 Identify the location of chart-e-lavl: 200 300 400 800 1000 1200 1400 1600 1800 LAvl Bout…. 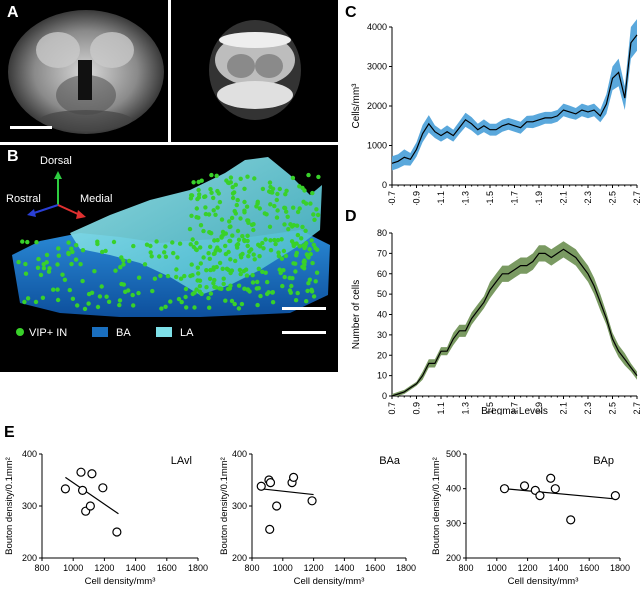
(106, 518).